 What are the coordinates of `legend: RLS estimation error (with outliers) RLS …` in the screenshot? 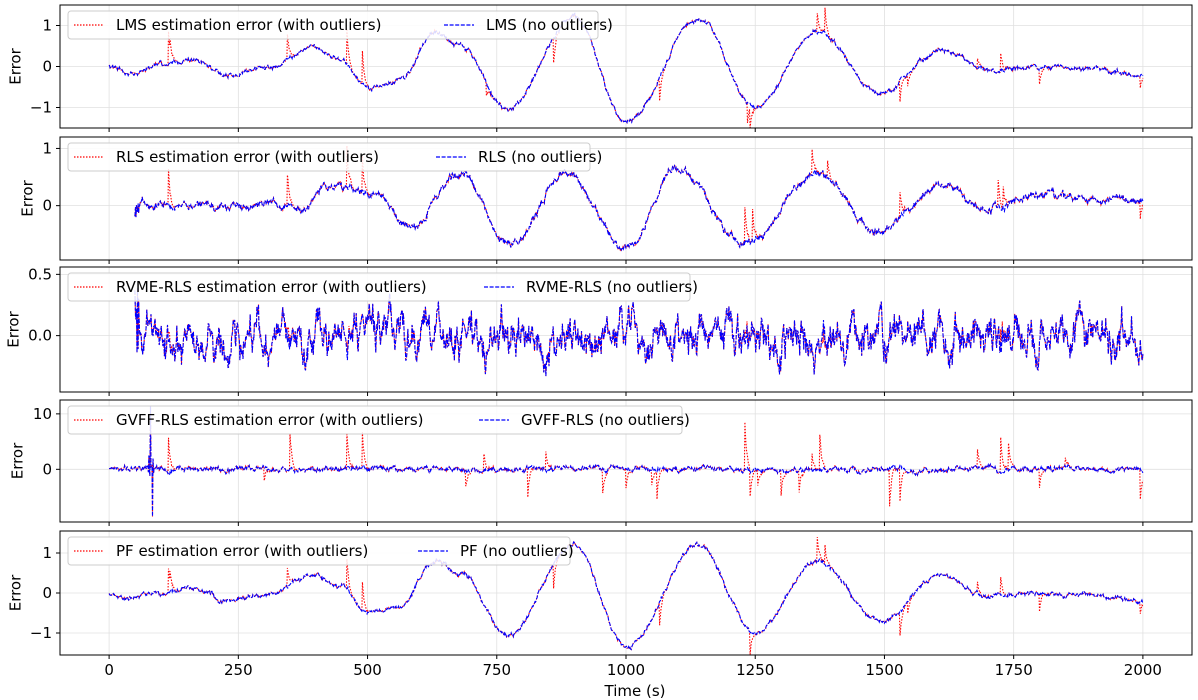 It's located at (334, 157).